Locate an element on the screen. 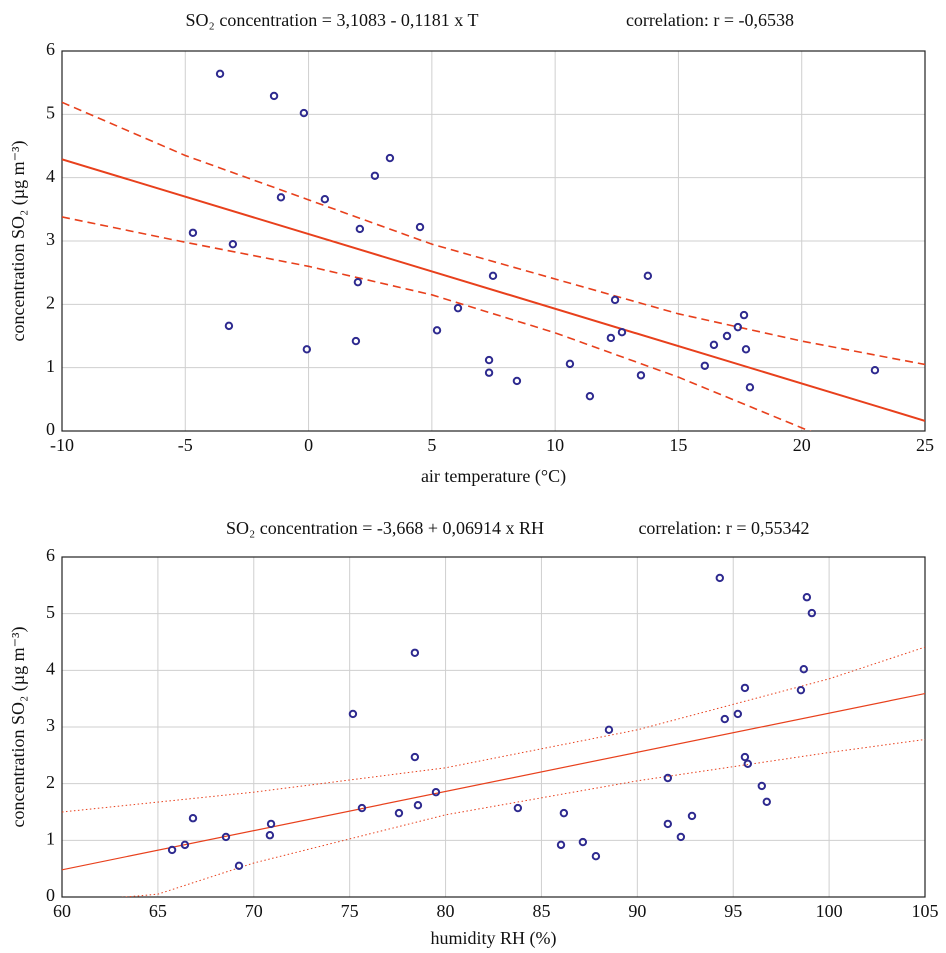  x-tick-label: 20 is located at coordinates (802, 445).